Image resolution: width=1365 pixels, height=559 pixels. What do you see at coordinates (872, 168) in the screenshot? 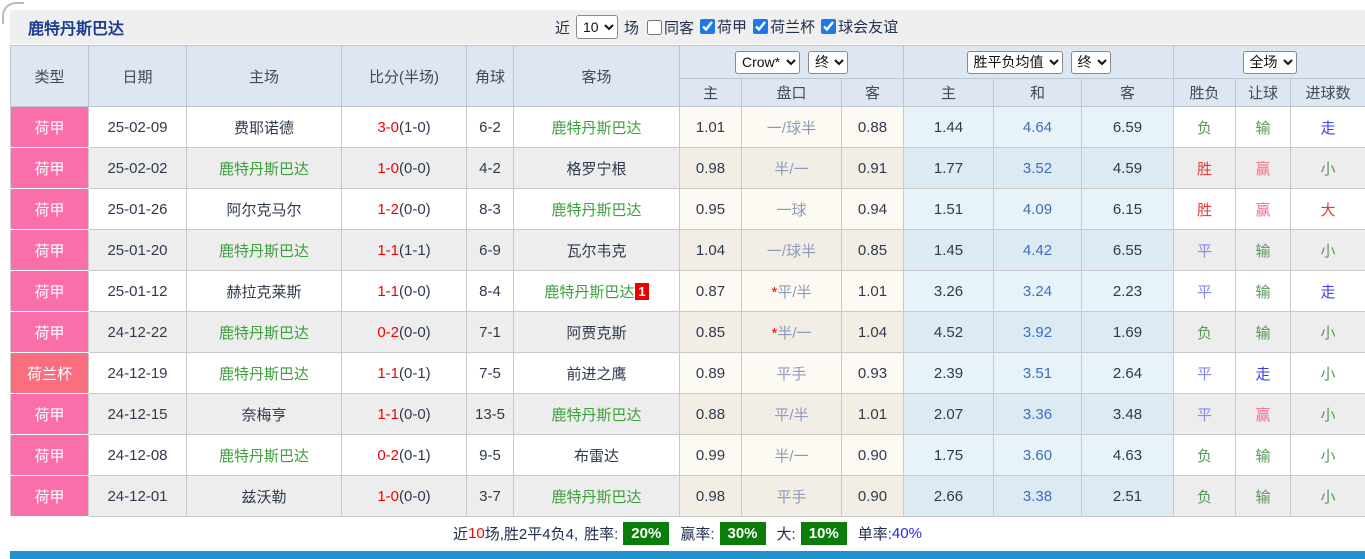
I see `handicap-away-odds-cell: 0.91` at bounding box center [872, 168].